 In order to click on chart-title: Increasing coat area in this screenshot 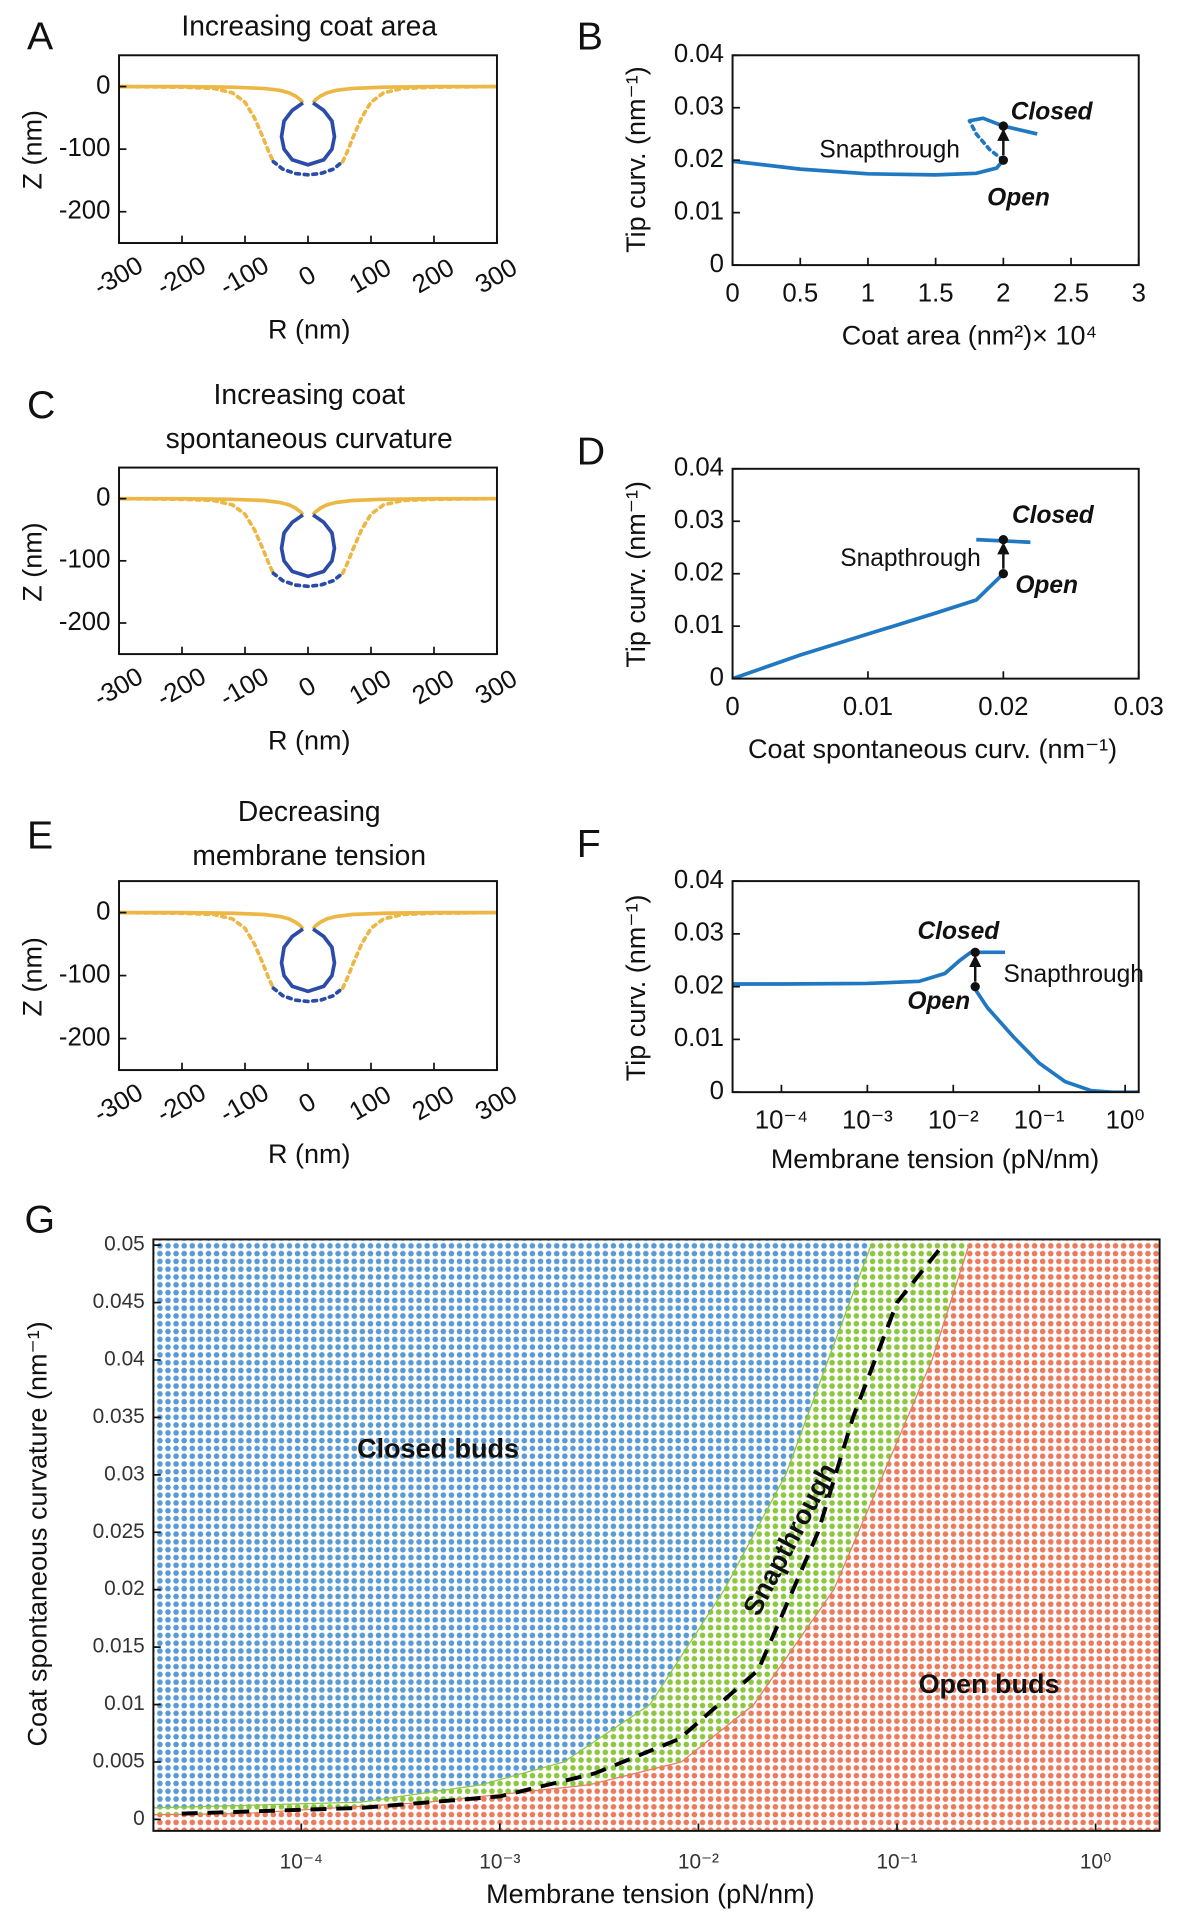, I will do `click(309, 26)`.